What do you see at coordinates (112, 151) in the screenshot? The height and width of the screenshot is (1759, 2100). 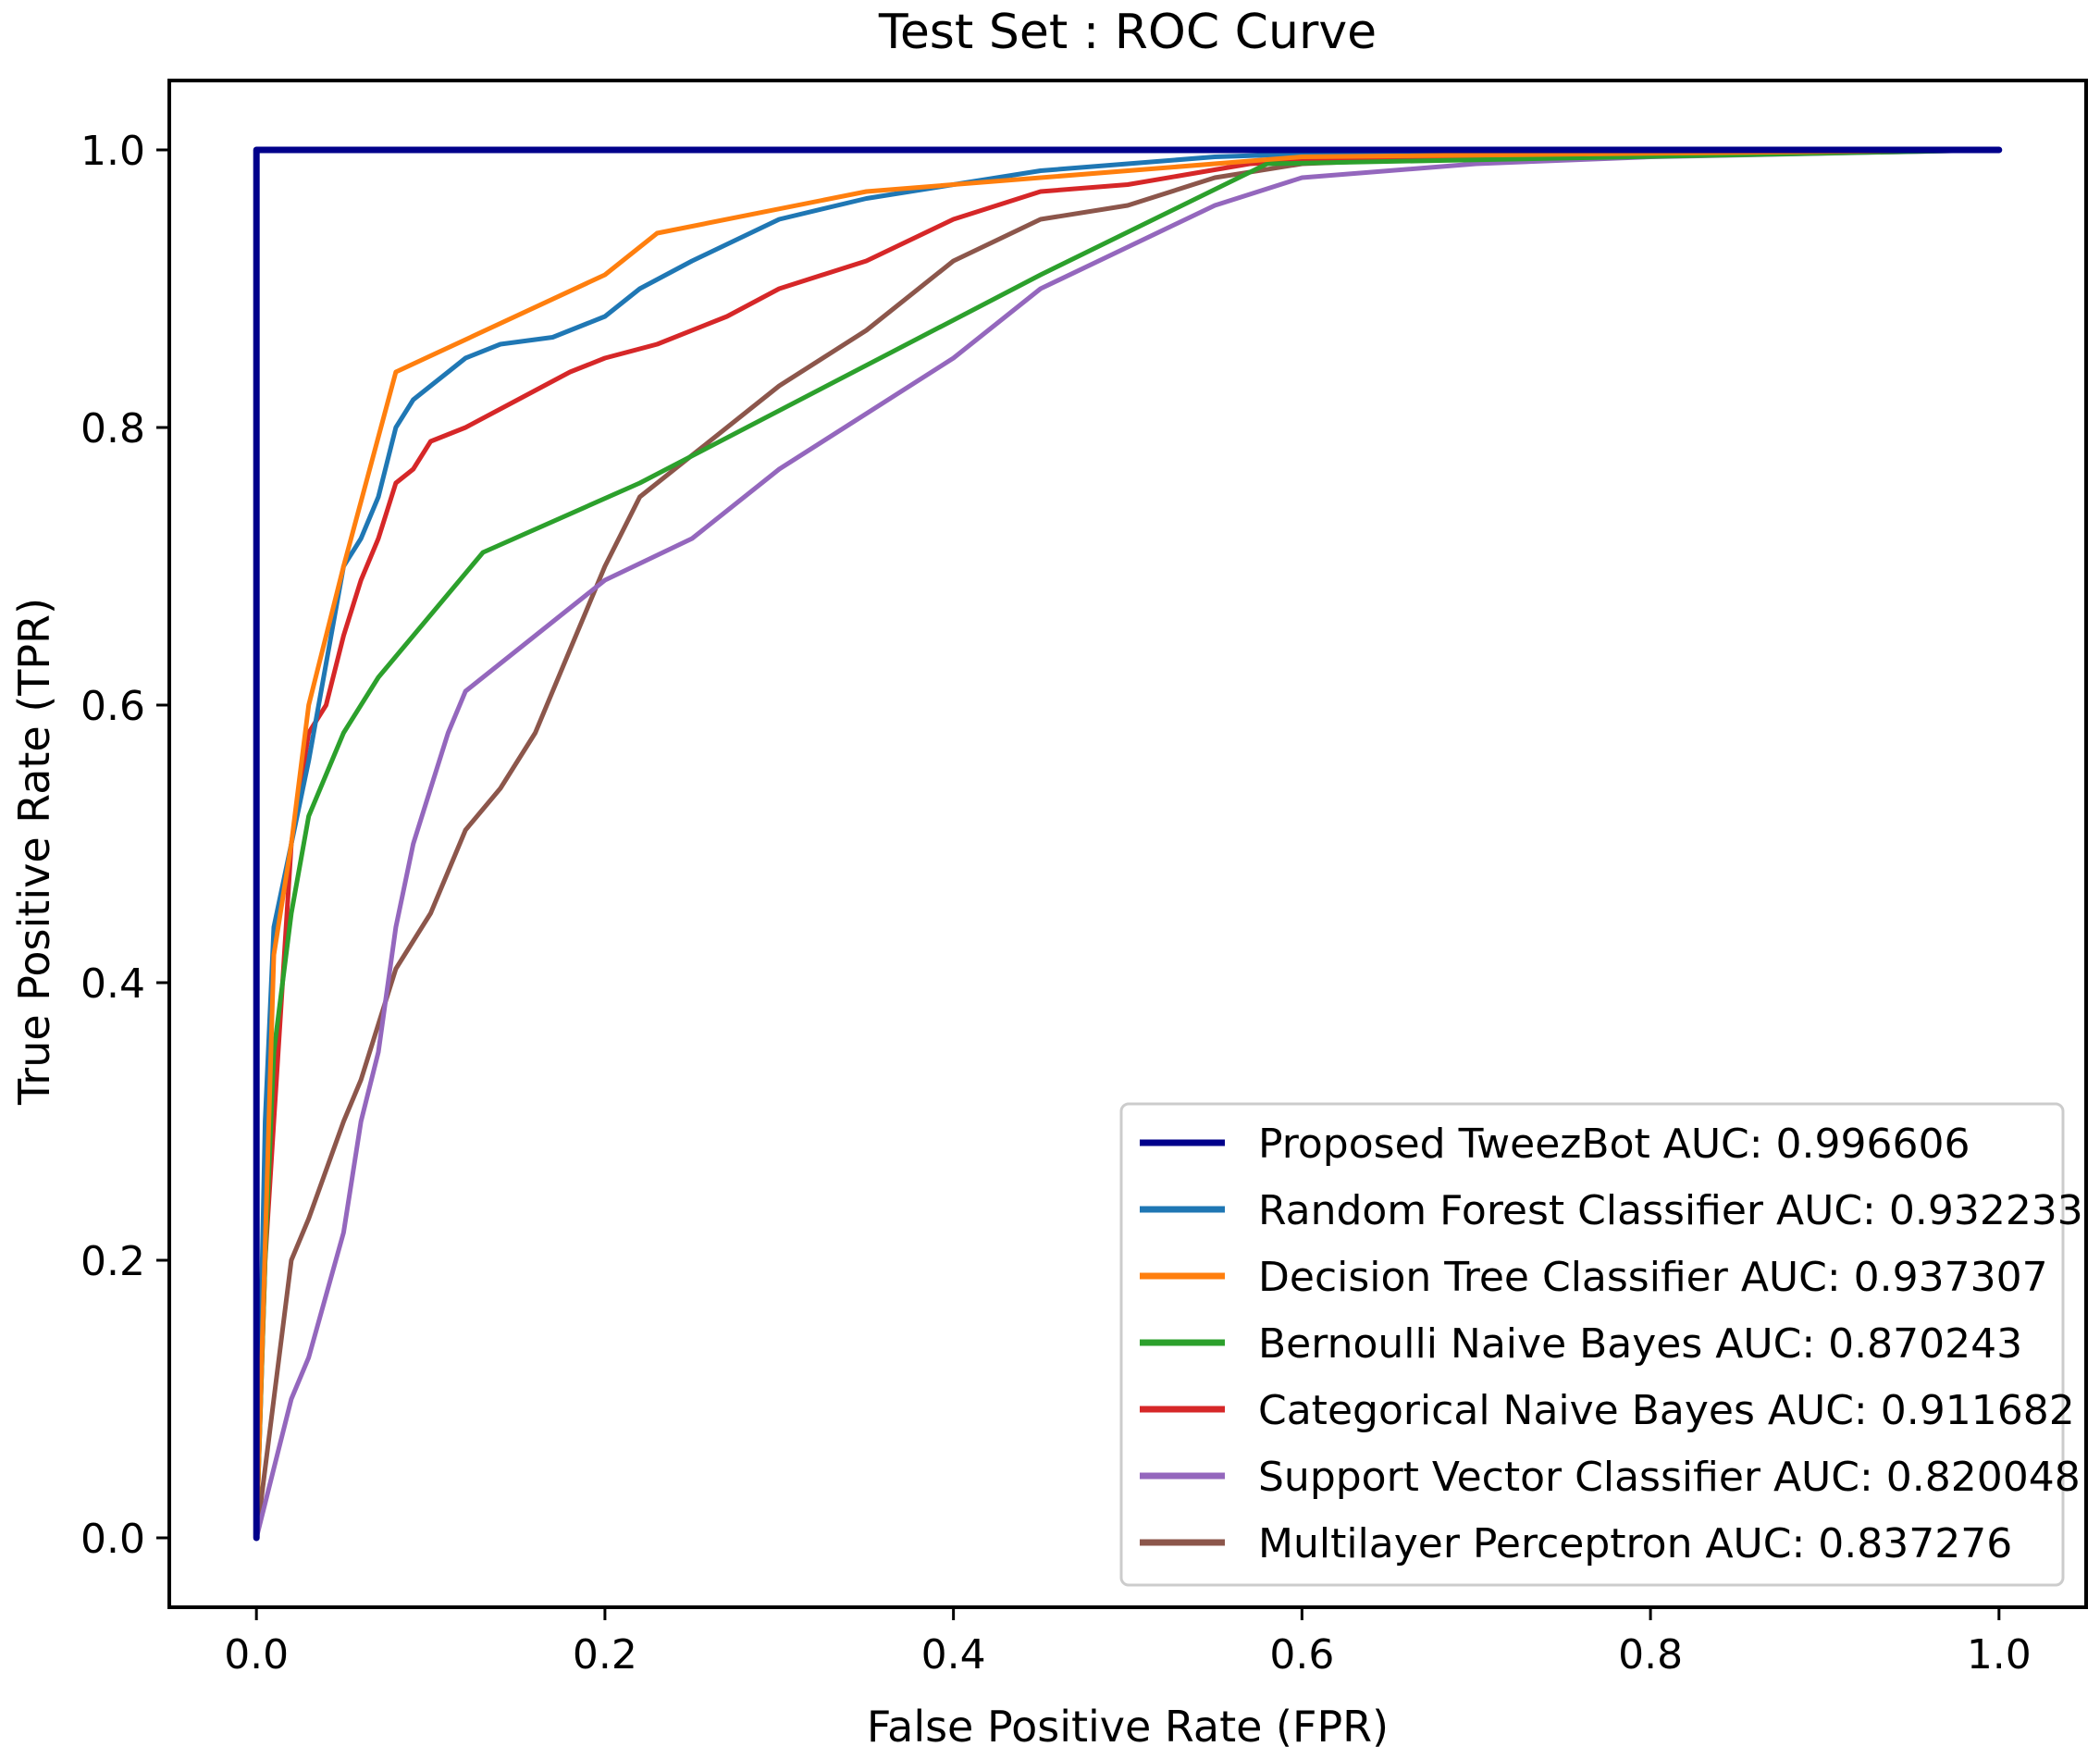 I see `y-tick-label: 1.0` at bounding box center [112, 151].